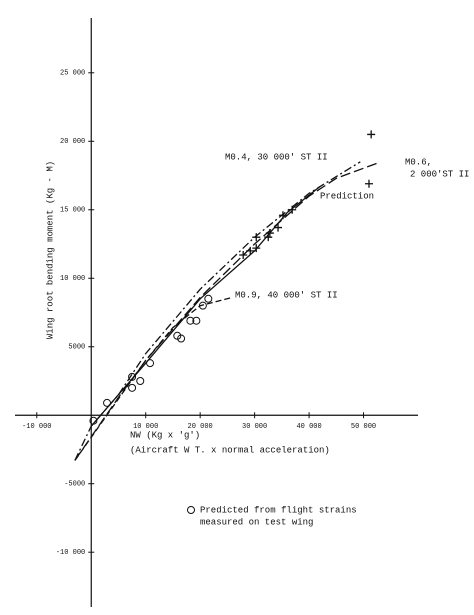 The width and height of the screenshot is (474, 615). Describe the element at coordinates (363, 427) in the screenshot. I see `x-tick-label: 50 000` at that location.